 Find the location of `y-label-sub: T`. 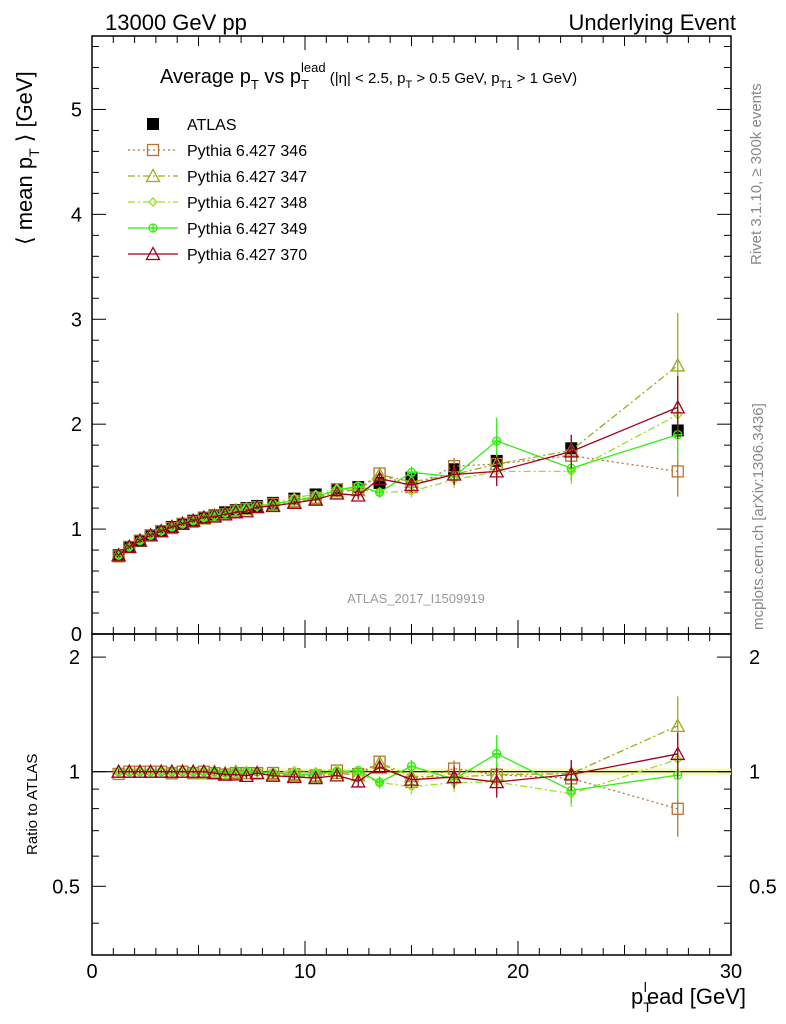

y-label-sub: T is located at coordinates (34, 152).